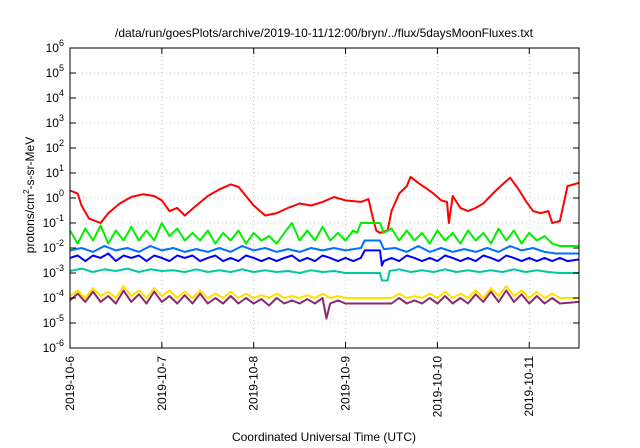  I want to click on y-tick-exponent: 2, so click(61, 143).